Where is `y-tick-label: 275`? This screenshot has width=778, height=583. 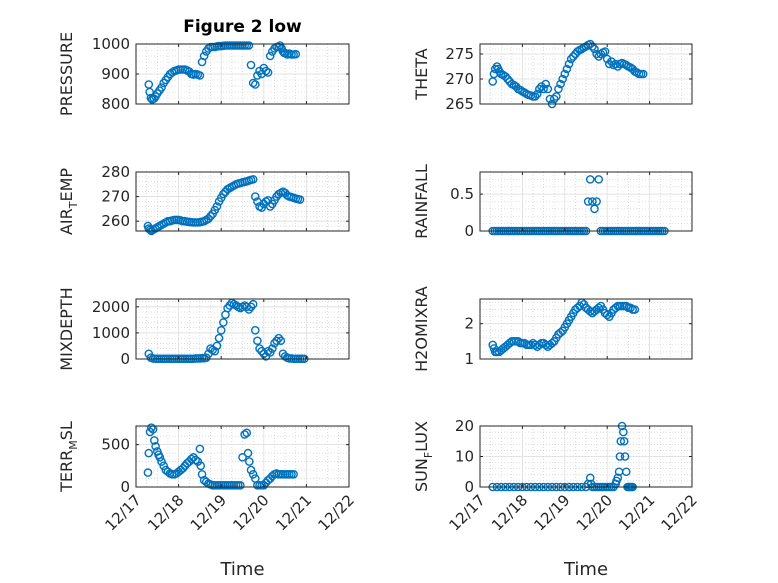
y-tick-label: 275 is located at coordinates (459, 54).